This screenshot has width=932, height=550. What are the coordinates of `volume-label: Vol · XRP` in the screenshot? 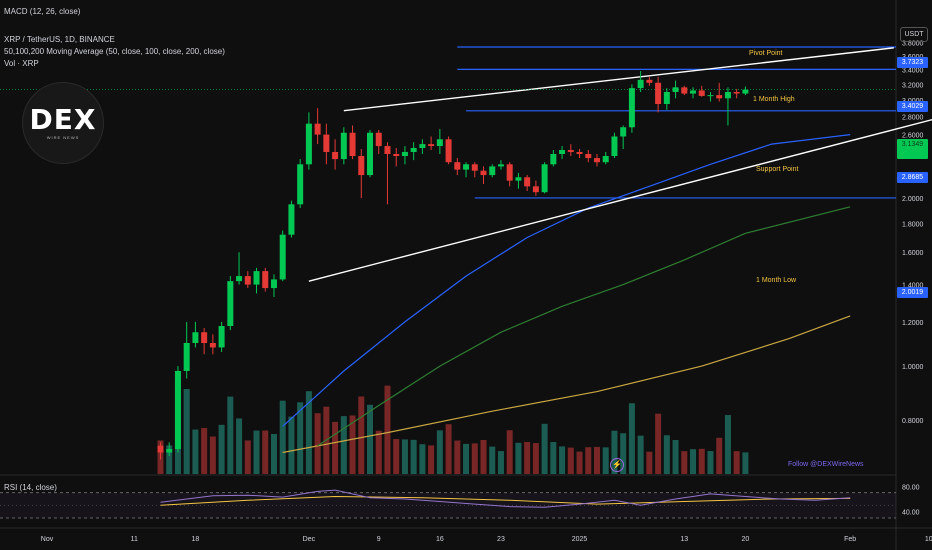 It's located at (21, 63).